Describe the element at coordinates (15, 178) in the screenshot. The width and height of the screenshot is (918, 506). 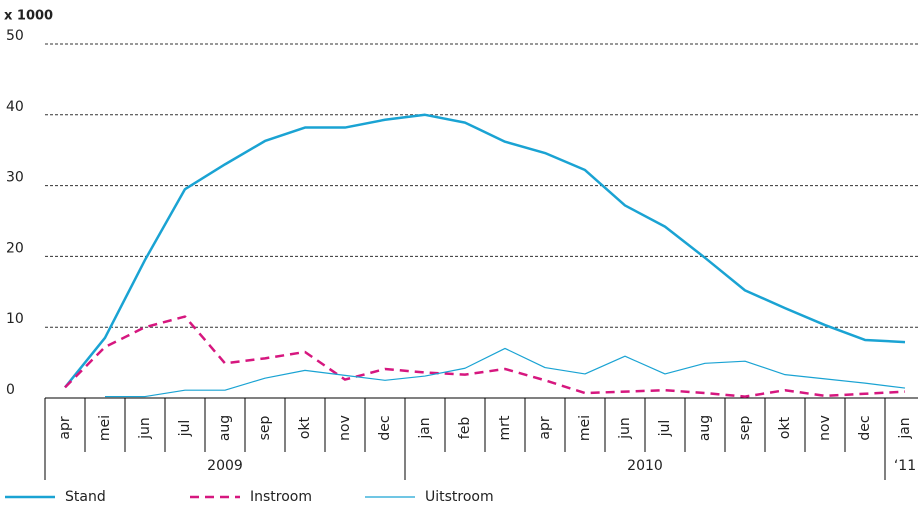
I see `y-tick-label: 30` at that location.